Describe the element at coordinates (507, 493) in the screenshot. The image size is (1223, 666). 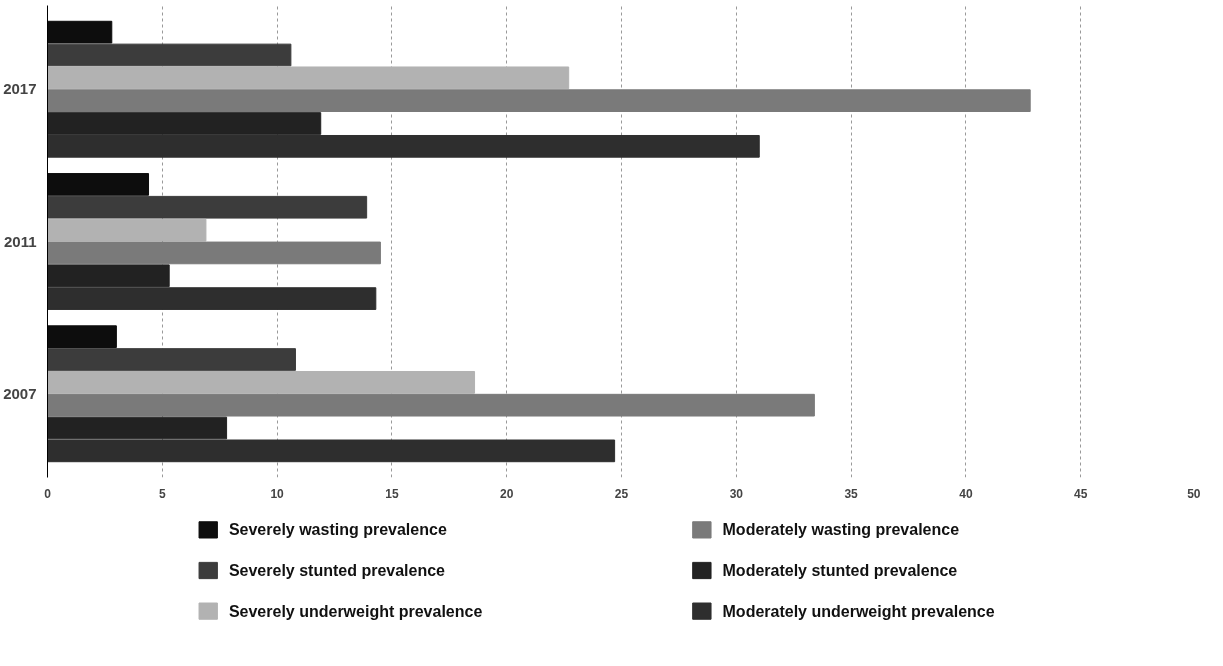
I see `x-tick-label: 20` at that location.